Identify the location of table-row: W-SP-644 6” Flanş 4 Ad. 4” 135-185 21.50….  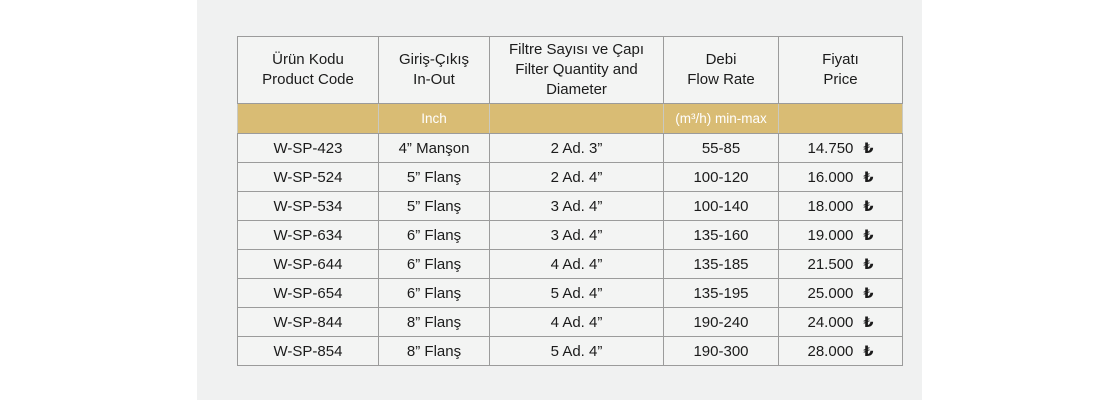
(570, 264).